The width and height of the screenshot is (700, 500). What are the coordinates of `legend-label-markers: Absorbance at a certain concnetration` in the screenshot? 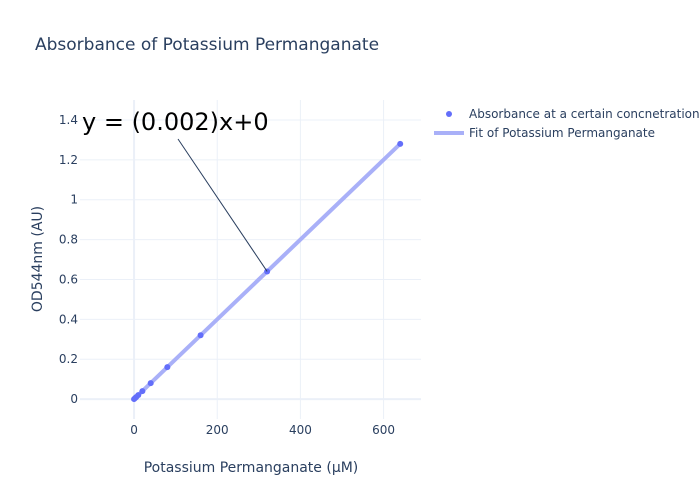 It's located at (584, 114).